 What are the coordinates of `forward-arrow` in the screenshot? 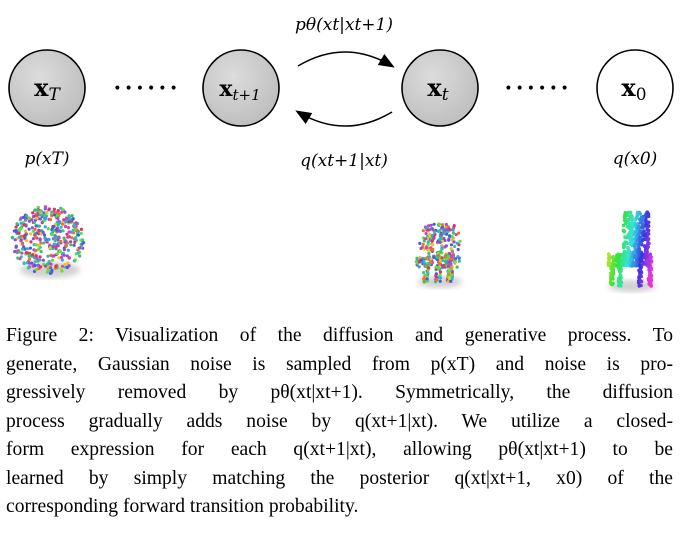 It's located at (346, 59).